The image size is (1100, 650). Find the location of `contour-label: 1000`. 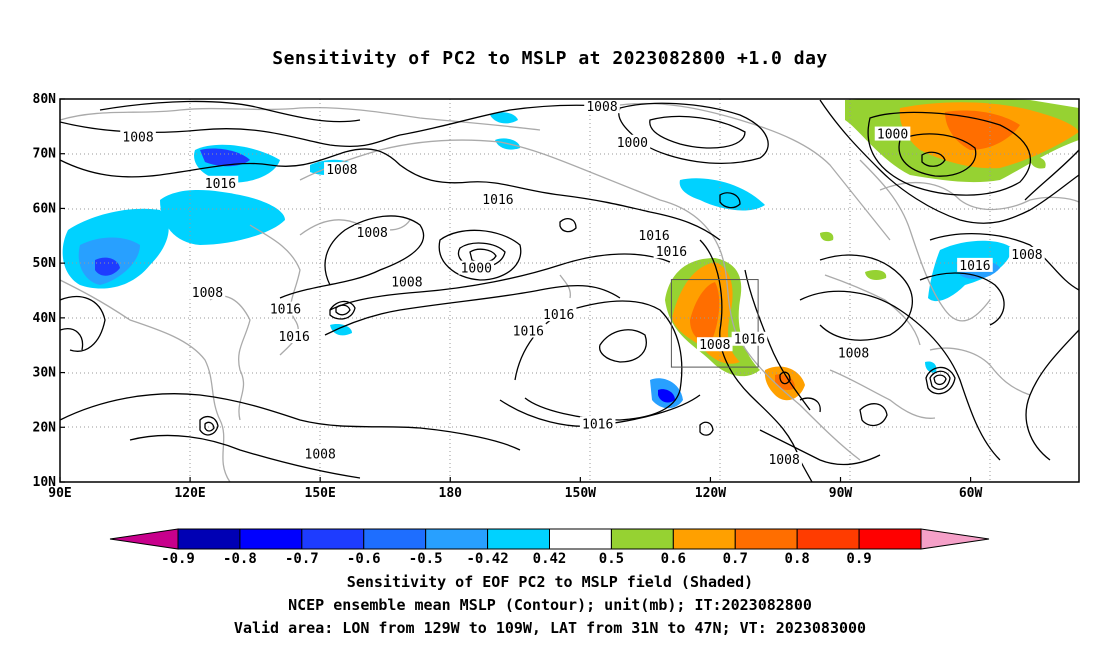

contour-label: 1000 is located at coordinates (632, 143).